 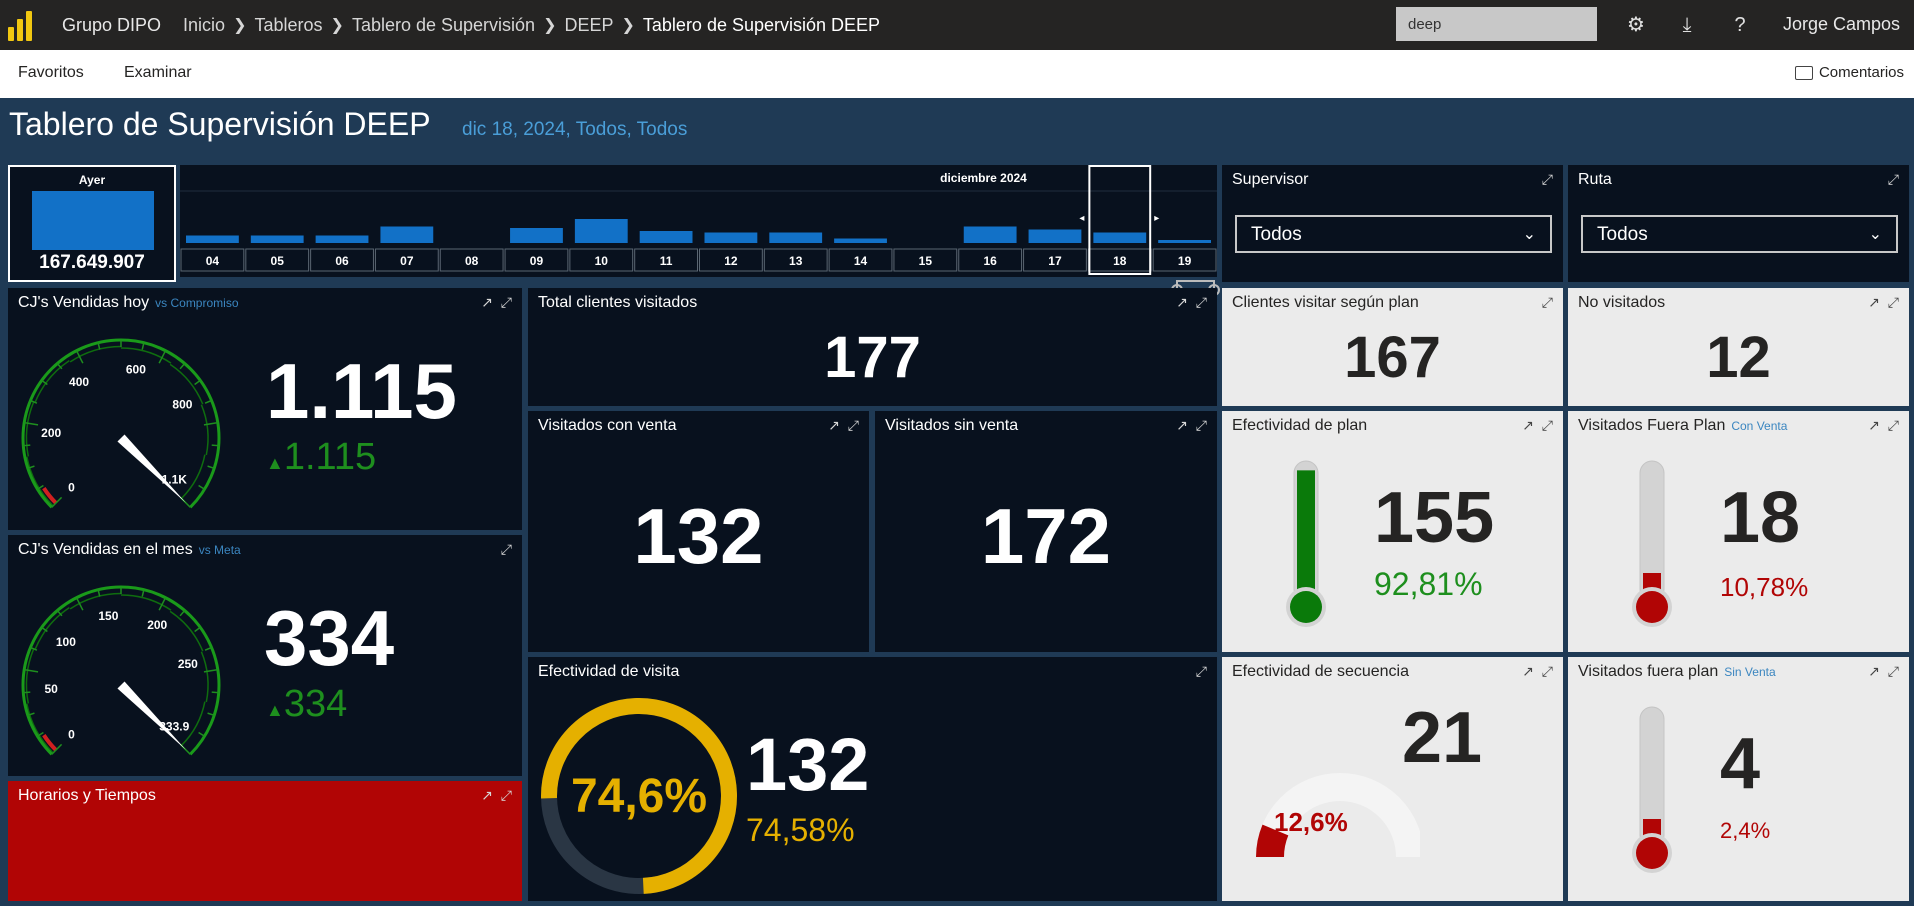 What do you see at coordinates (265, 841) in the screenshot?
I see `horarios-tile: Horarios y Tiempos ↗ ⤢` at bounding box center [265, 841].